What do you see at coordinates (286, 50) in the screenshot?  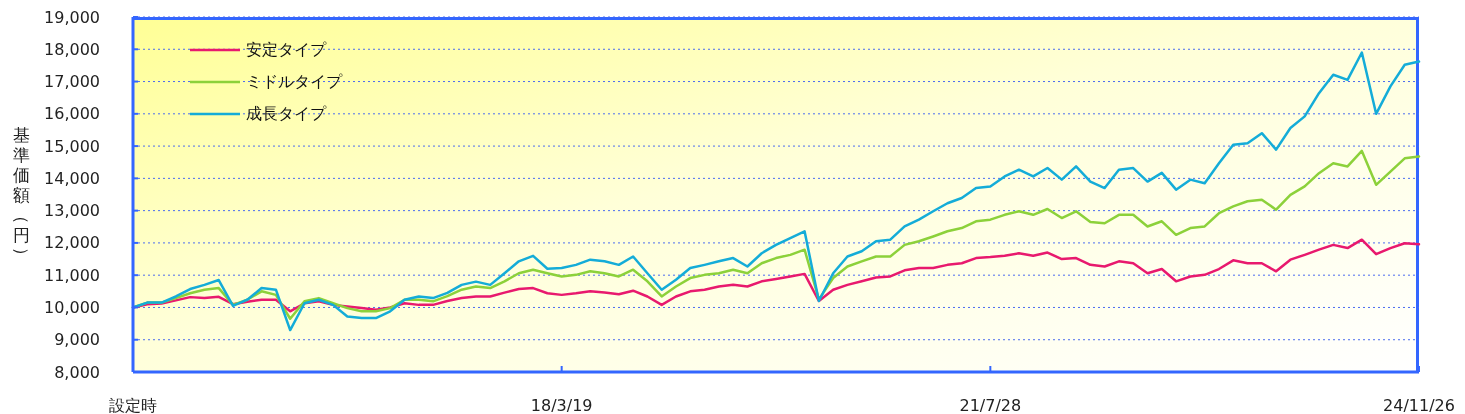 I see `legend-label: 安定タイプ` at bounding box center [286, 50].